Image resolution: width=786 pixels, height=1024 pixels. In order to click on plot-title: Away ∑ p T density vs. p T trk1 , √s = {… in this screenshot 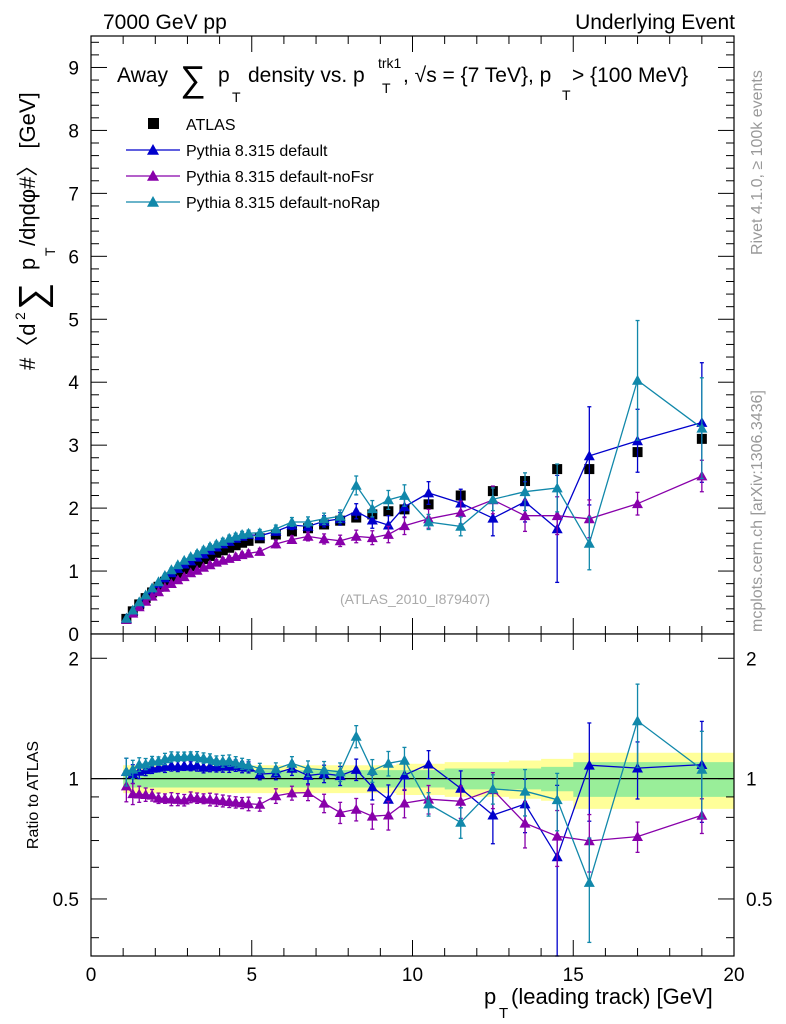, I will do `click(402, 80)`.